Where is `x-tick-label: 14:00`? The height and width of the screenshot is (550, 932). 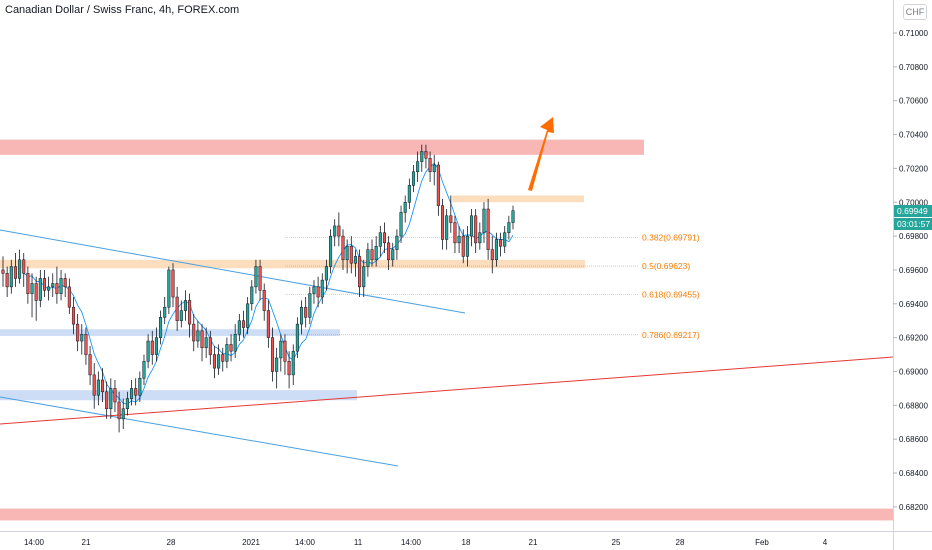 x-tick-label: 14:00 is located at coordinates (34, 542).